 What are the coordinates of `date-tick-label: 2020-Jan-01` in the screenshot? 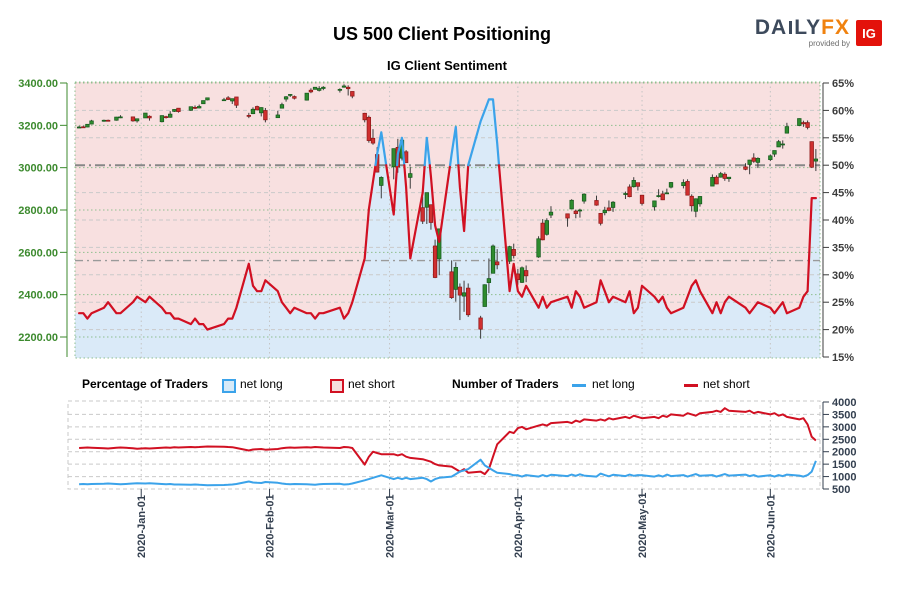 It's located at (142, 526).